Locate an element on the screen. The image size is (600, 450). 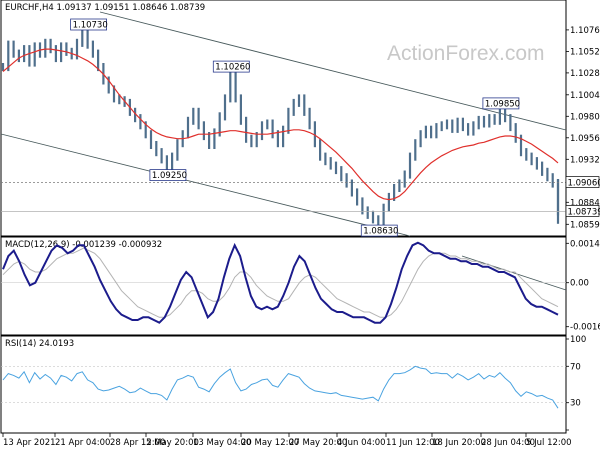
time-tick-label: 4 Jun 04:00 is located at coordinates (361, 443).